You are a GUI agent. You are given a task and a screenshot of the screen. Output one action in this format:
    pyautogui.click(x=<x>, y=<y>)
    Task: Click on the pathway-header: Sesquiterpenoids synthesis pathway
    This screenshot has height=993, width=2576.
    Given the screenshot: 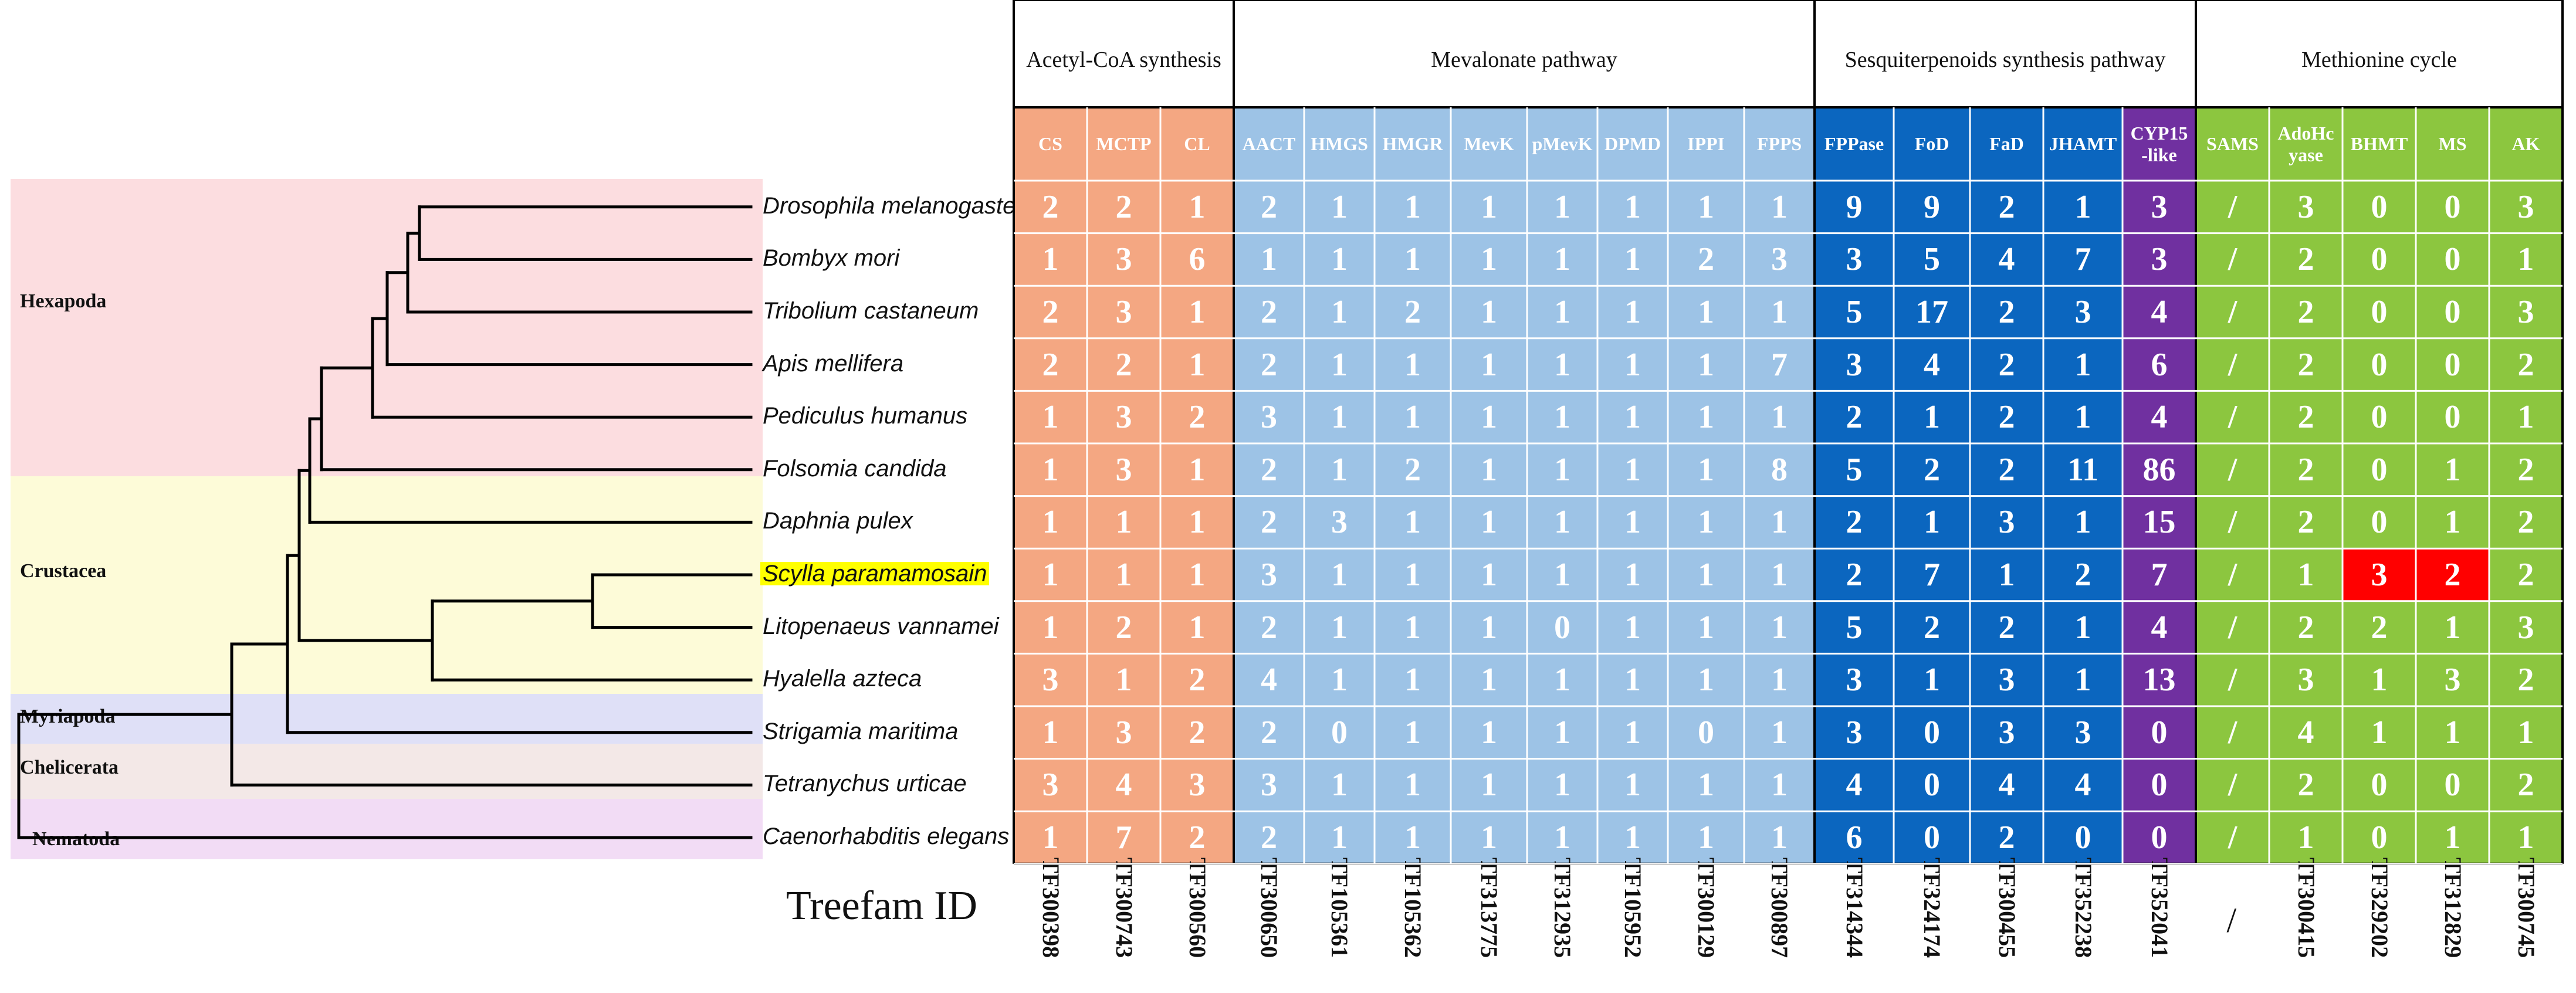 What is the action you would take?
    pyautogui.click(x=2005, y=59)
    